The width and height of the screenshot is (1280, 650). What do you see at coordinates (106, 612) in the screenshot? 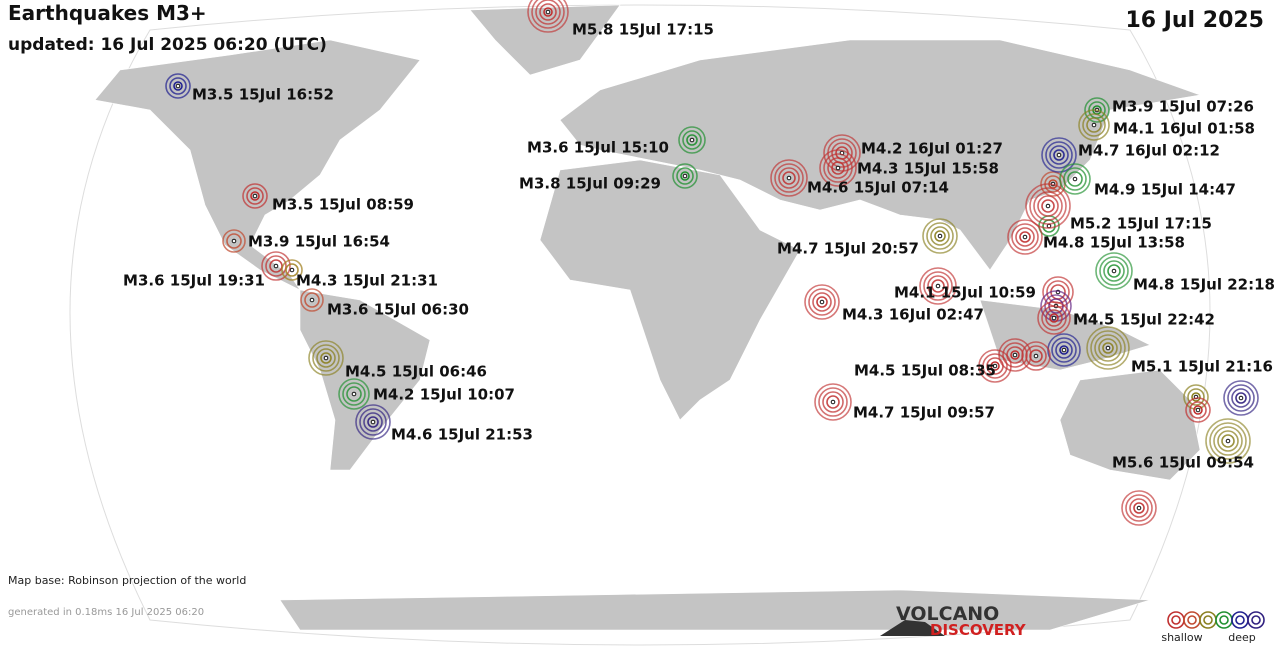
I see `generated: generated in 0.18ms 16 Jul 2025 06:20` at bounding box center [106, 612].